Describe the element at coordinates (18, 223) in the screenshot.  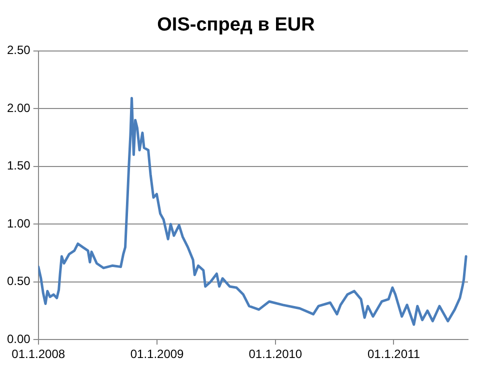
I see `y-tick-label: 1.00` at that location.